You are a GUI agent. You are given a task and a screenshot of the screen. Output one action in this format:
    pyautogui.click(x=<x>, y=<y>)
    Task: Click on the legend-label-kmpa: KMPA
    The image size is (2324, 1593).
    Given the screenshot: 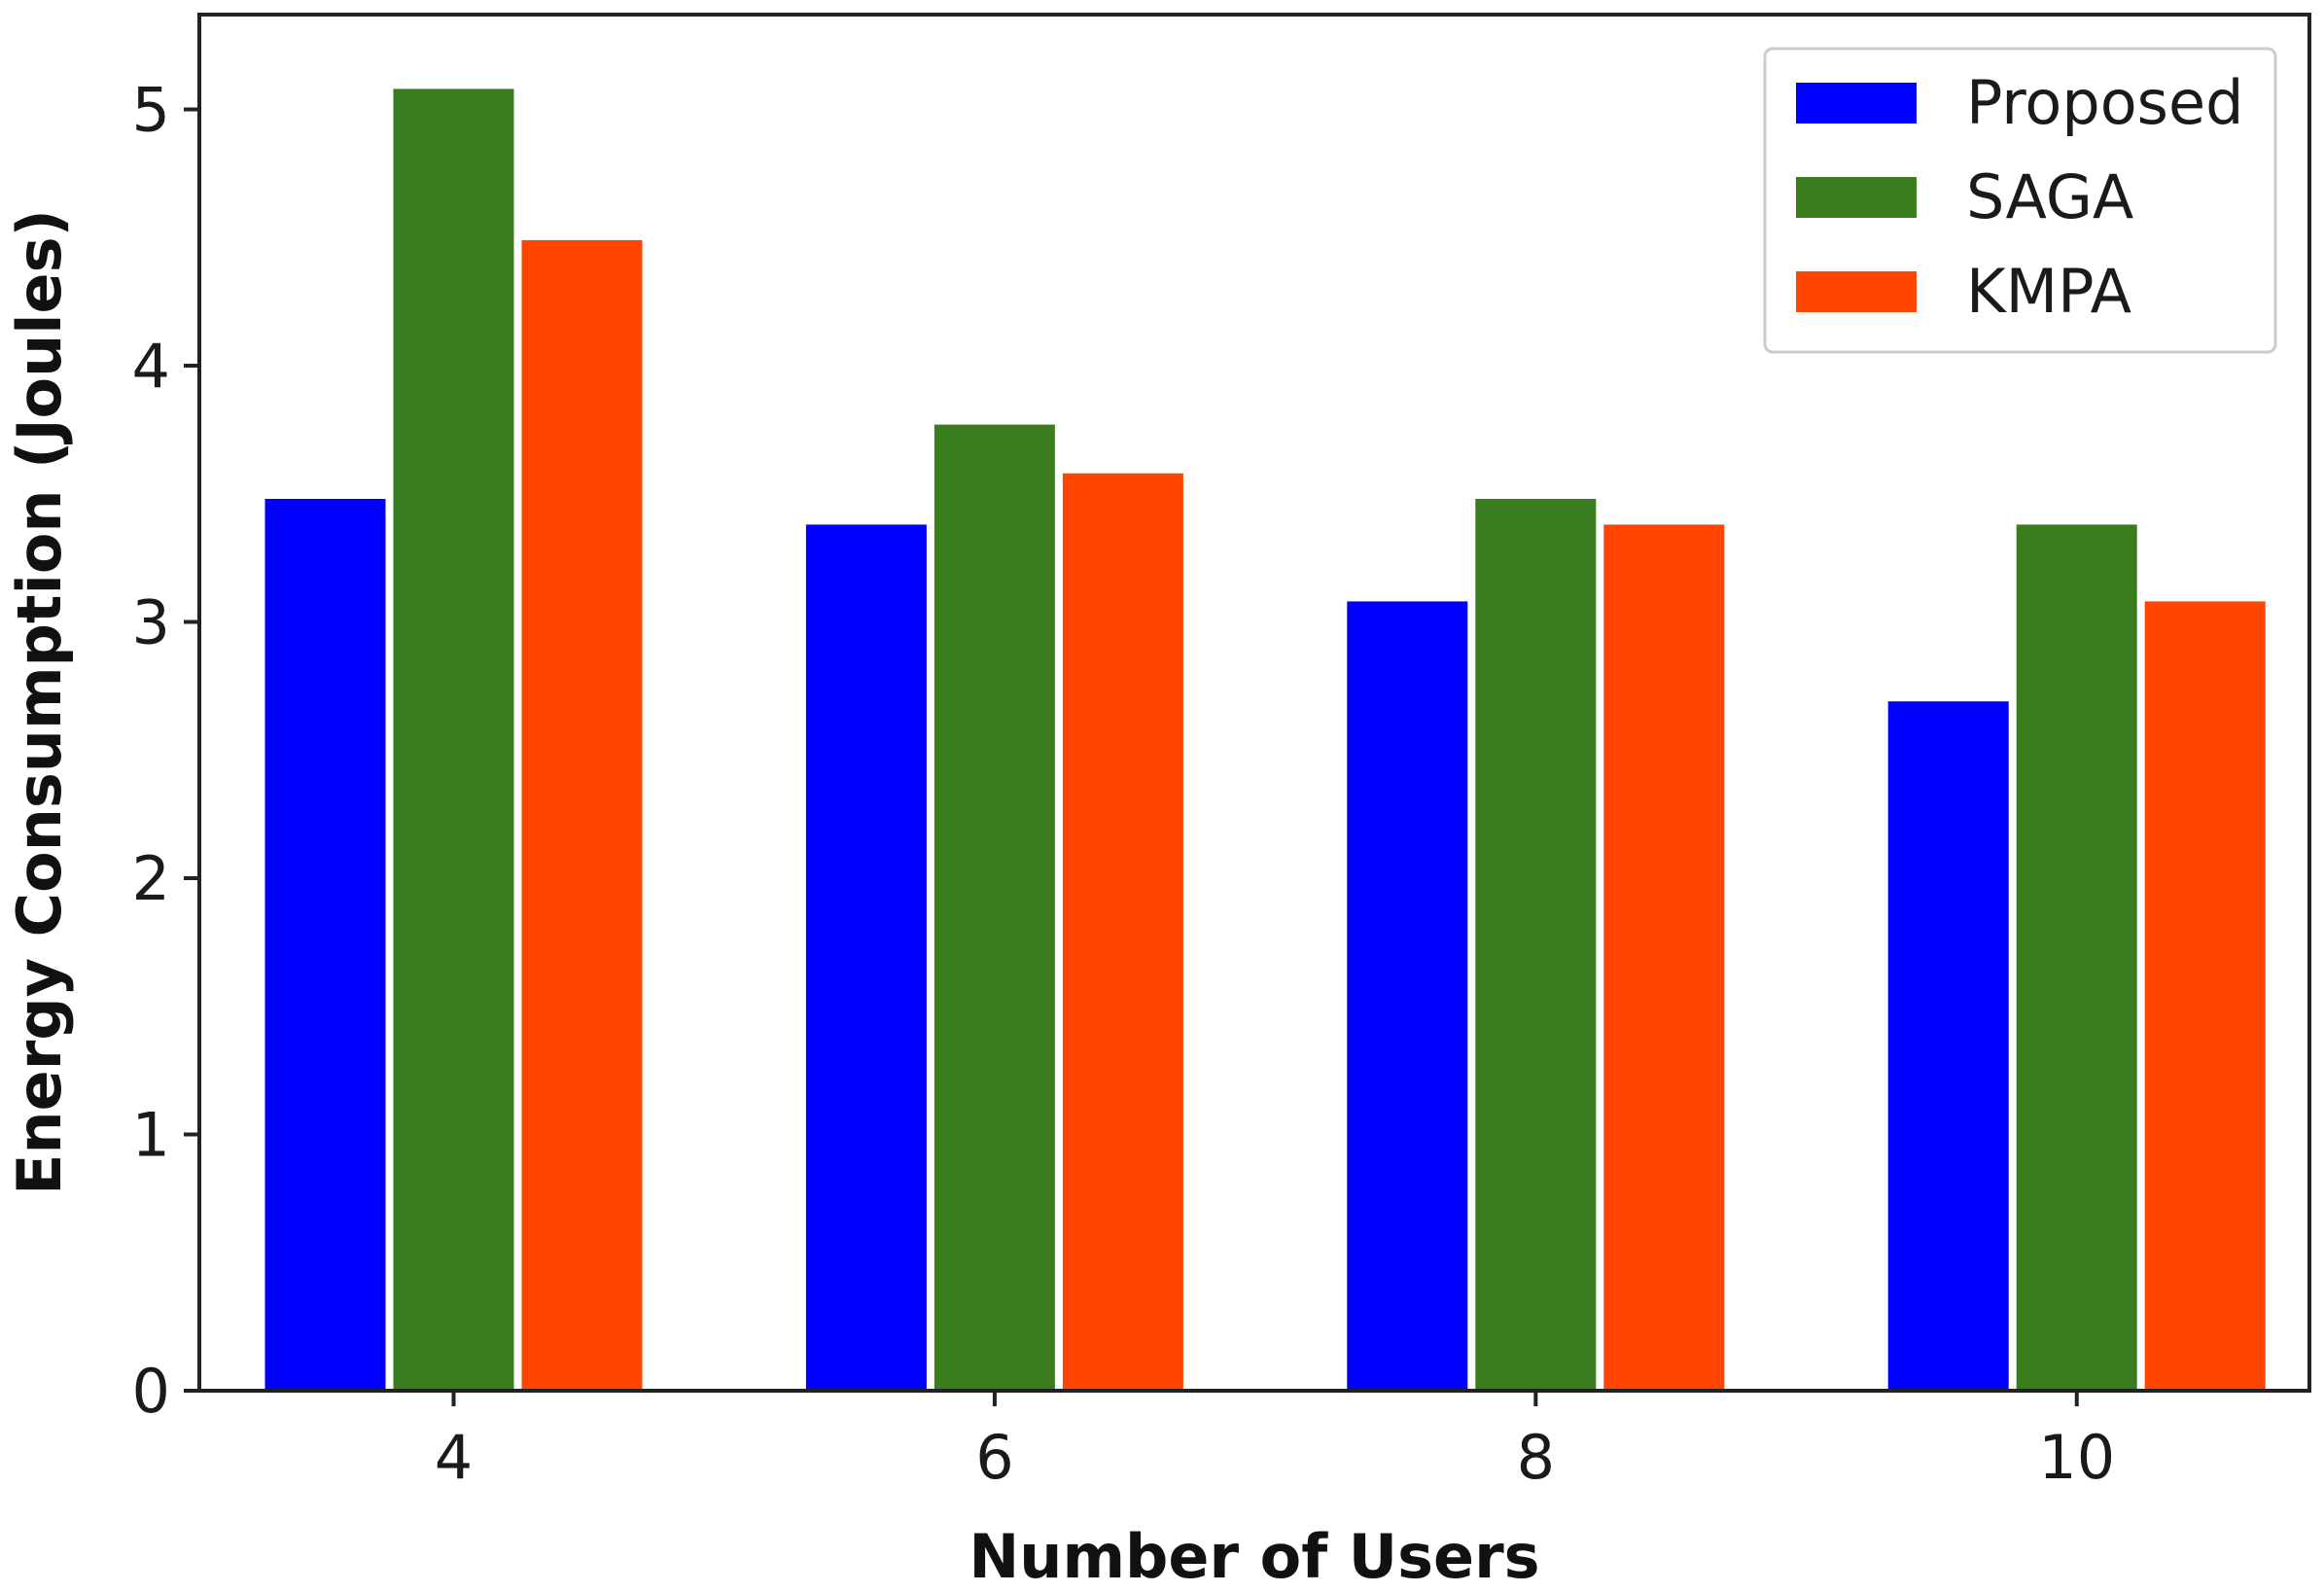 What is the action you would take?
    pyautogui.click(x=2048, y=291)
    